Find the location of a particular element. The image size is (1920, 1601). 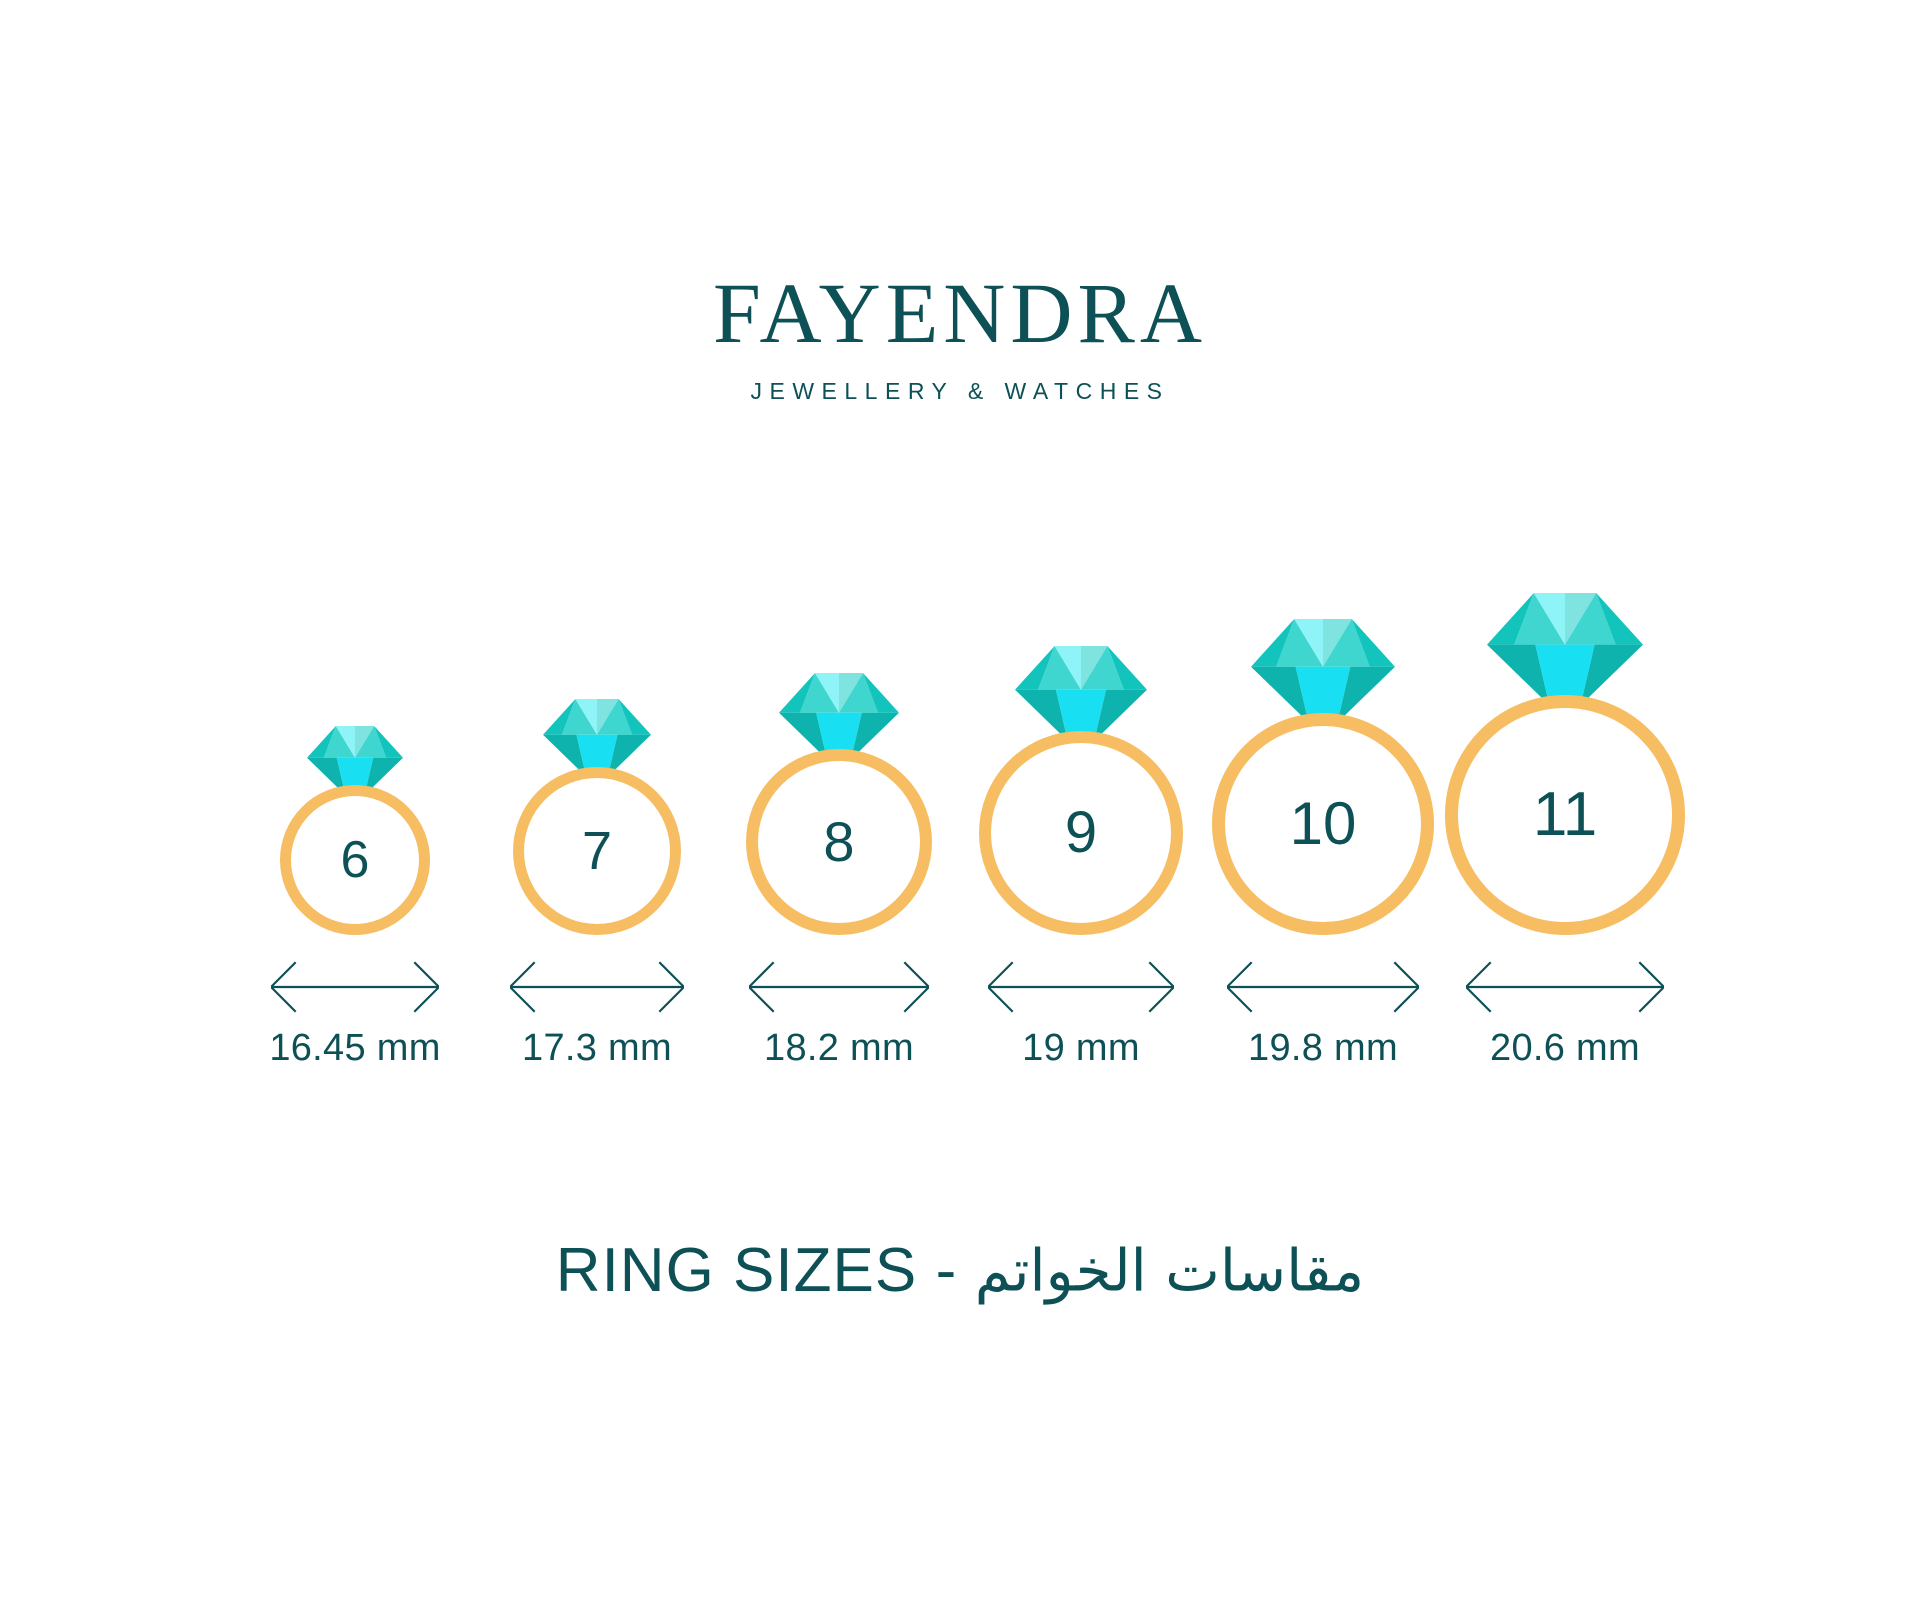

ring-graphic: 6 is located at coordinates (355, 830).